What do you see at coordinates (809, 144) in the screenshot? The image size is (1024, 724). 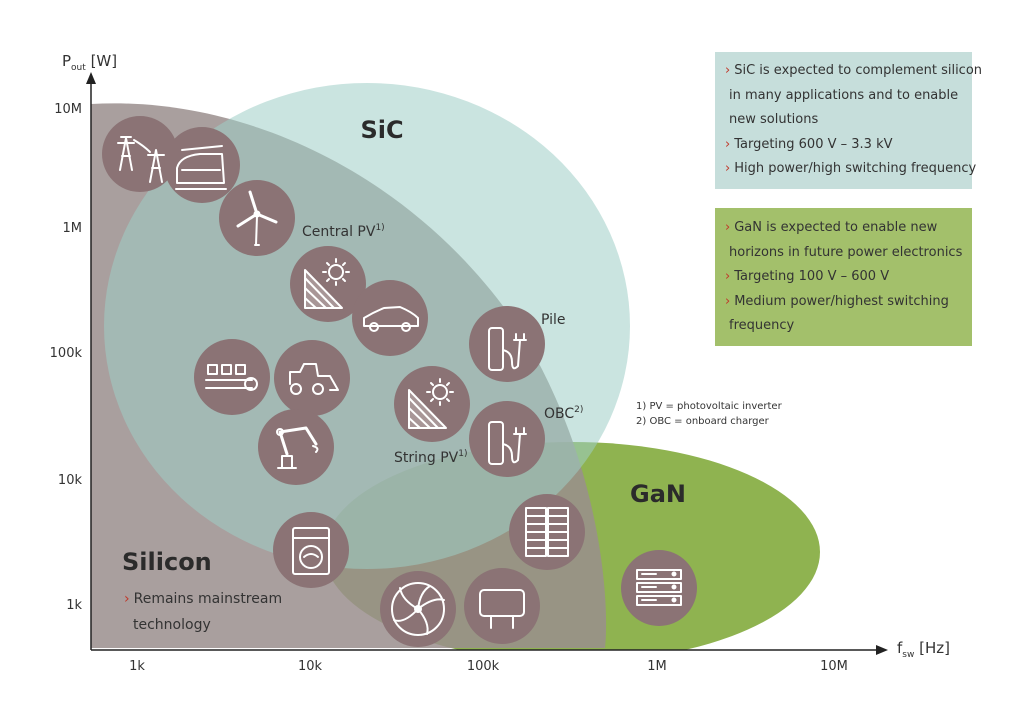 I see `sic-info-line: › Targeting 600 V – 3.3 kV` at bounding box center [809, 144].